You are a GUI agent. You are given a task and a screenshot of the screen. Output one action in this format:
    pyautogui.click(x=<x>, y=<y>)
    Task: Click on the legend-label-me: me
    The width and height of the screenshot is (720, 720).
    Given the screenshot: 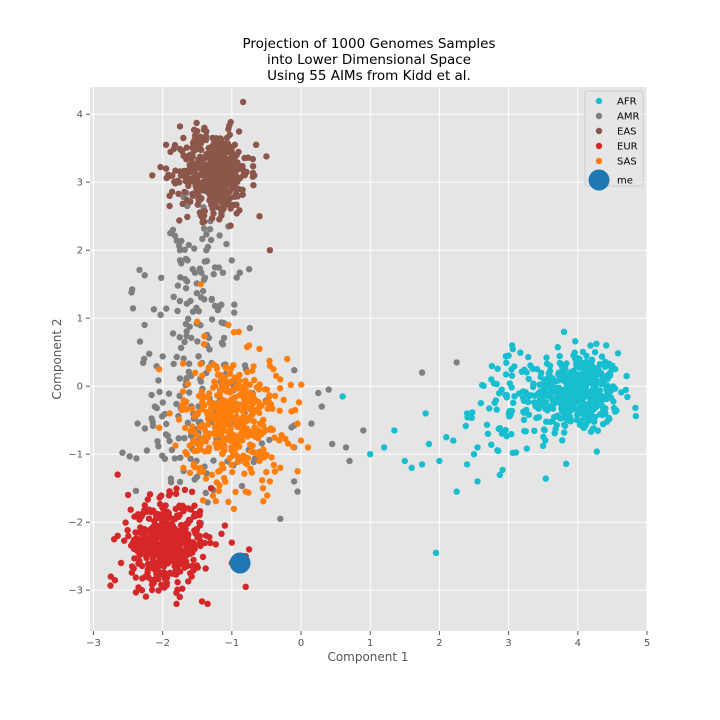 What is the action you would take?
    pyautogui.click(x=625, y=181)
    